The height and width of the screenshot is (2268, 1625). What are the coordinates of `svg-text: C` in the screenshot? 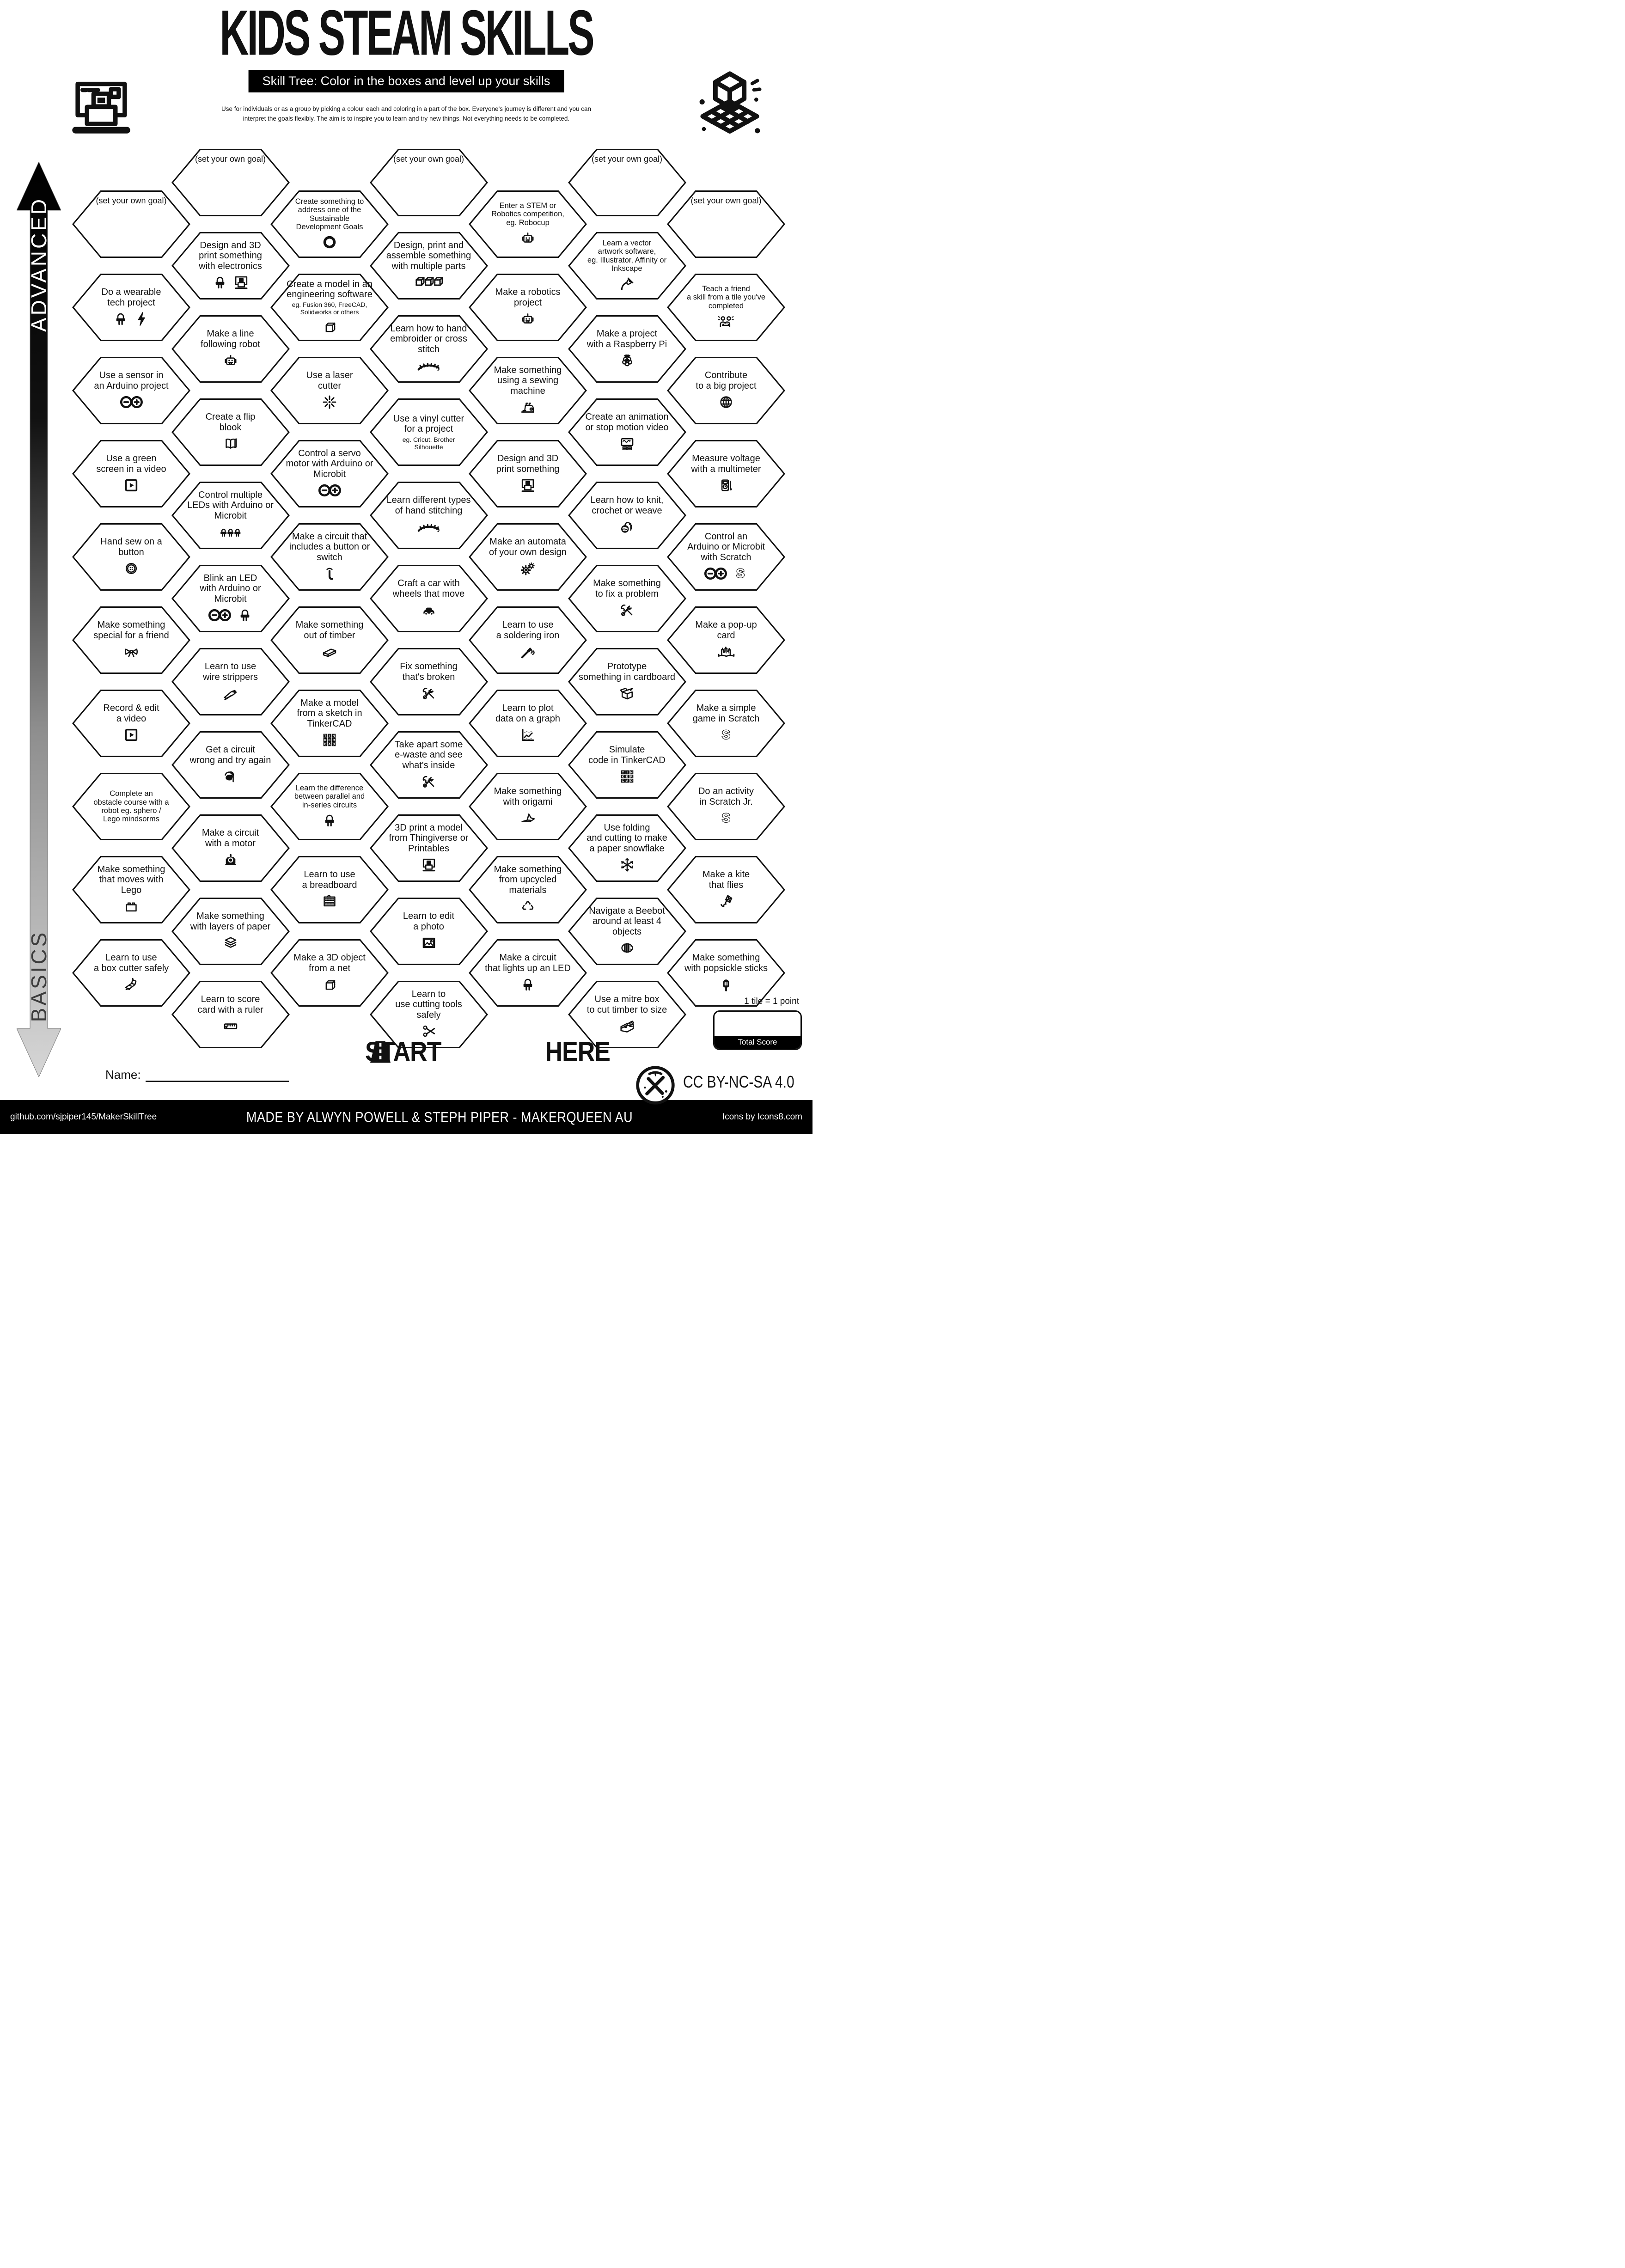 It's located at (623, 782).